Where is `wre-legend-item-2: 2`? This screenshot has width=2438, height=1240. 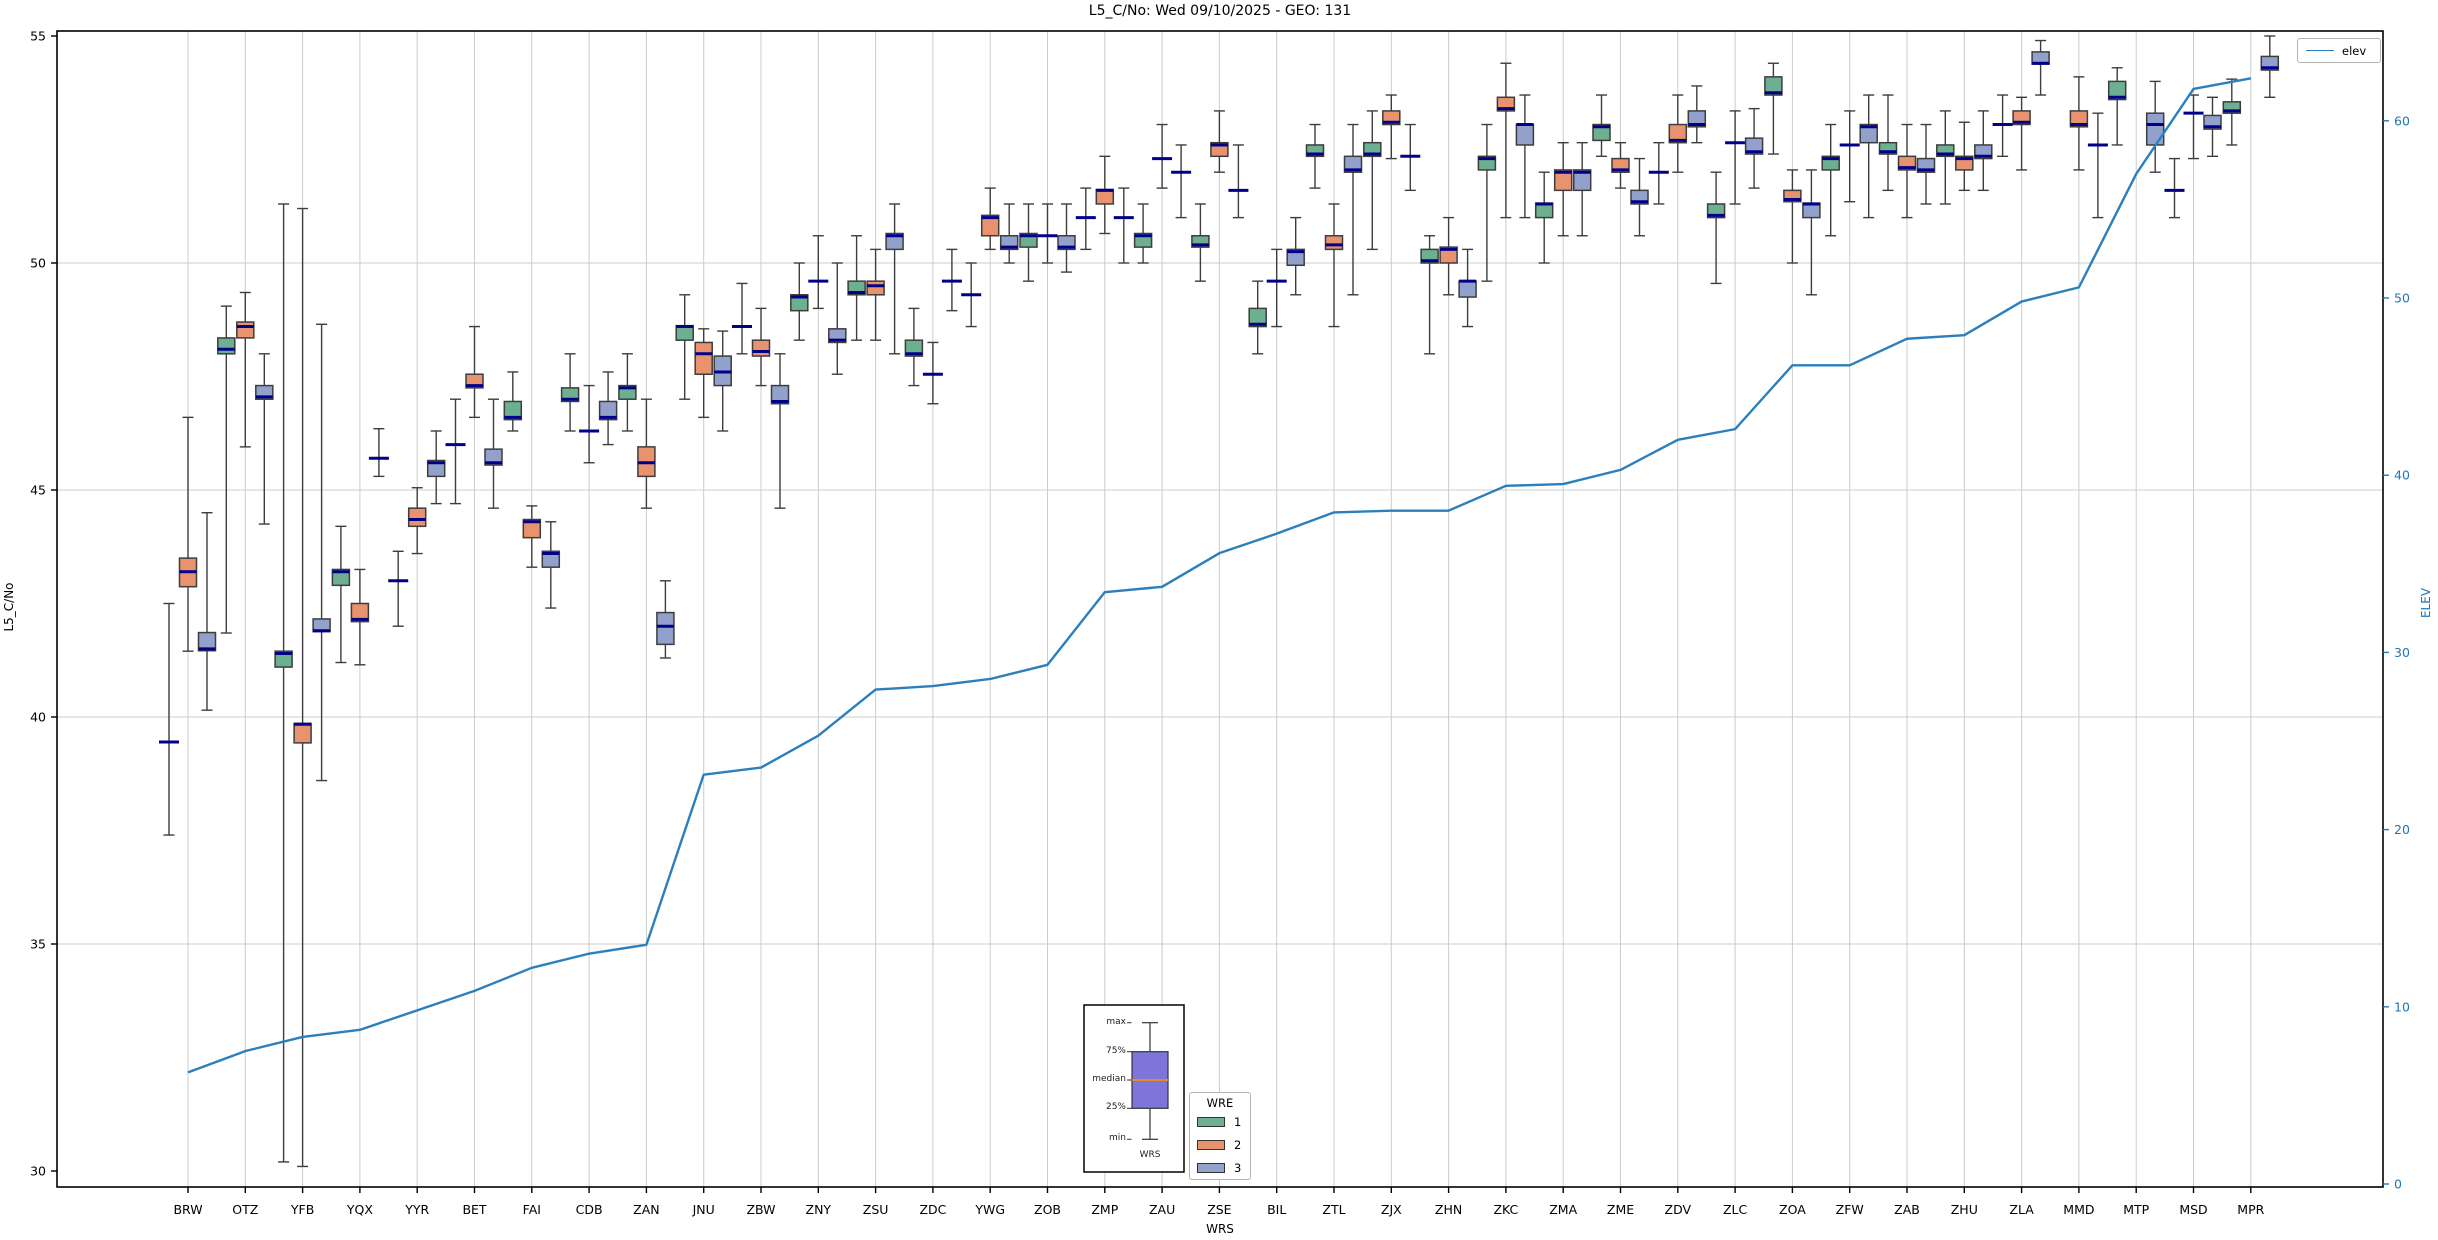 wre-legend-item-2: 2 is located at coordinates (1220, 1144).